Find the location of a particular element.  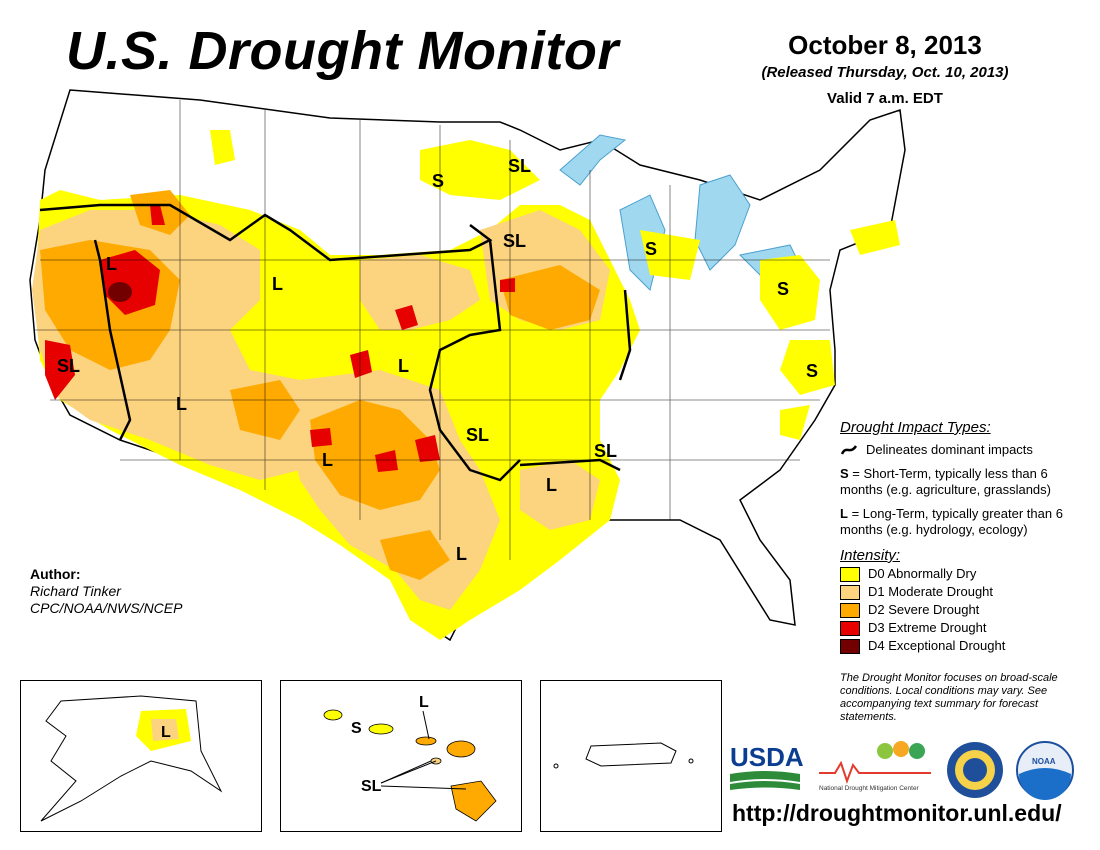

impact-types-heading: Drought Impact Types: is located at coordinates (915, 427).